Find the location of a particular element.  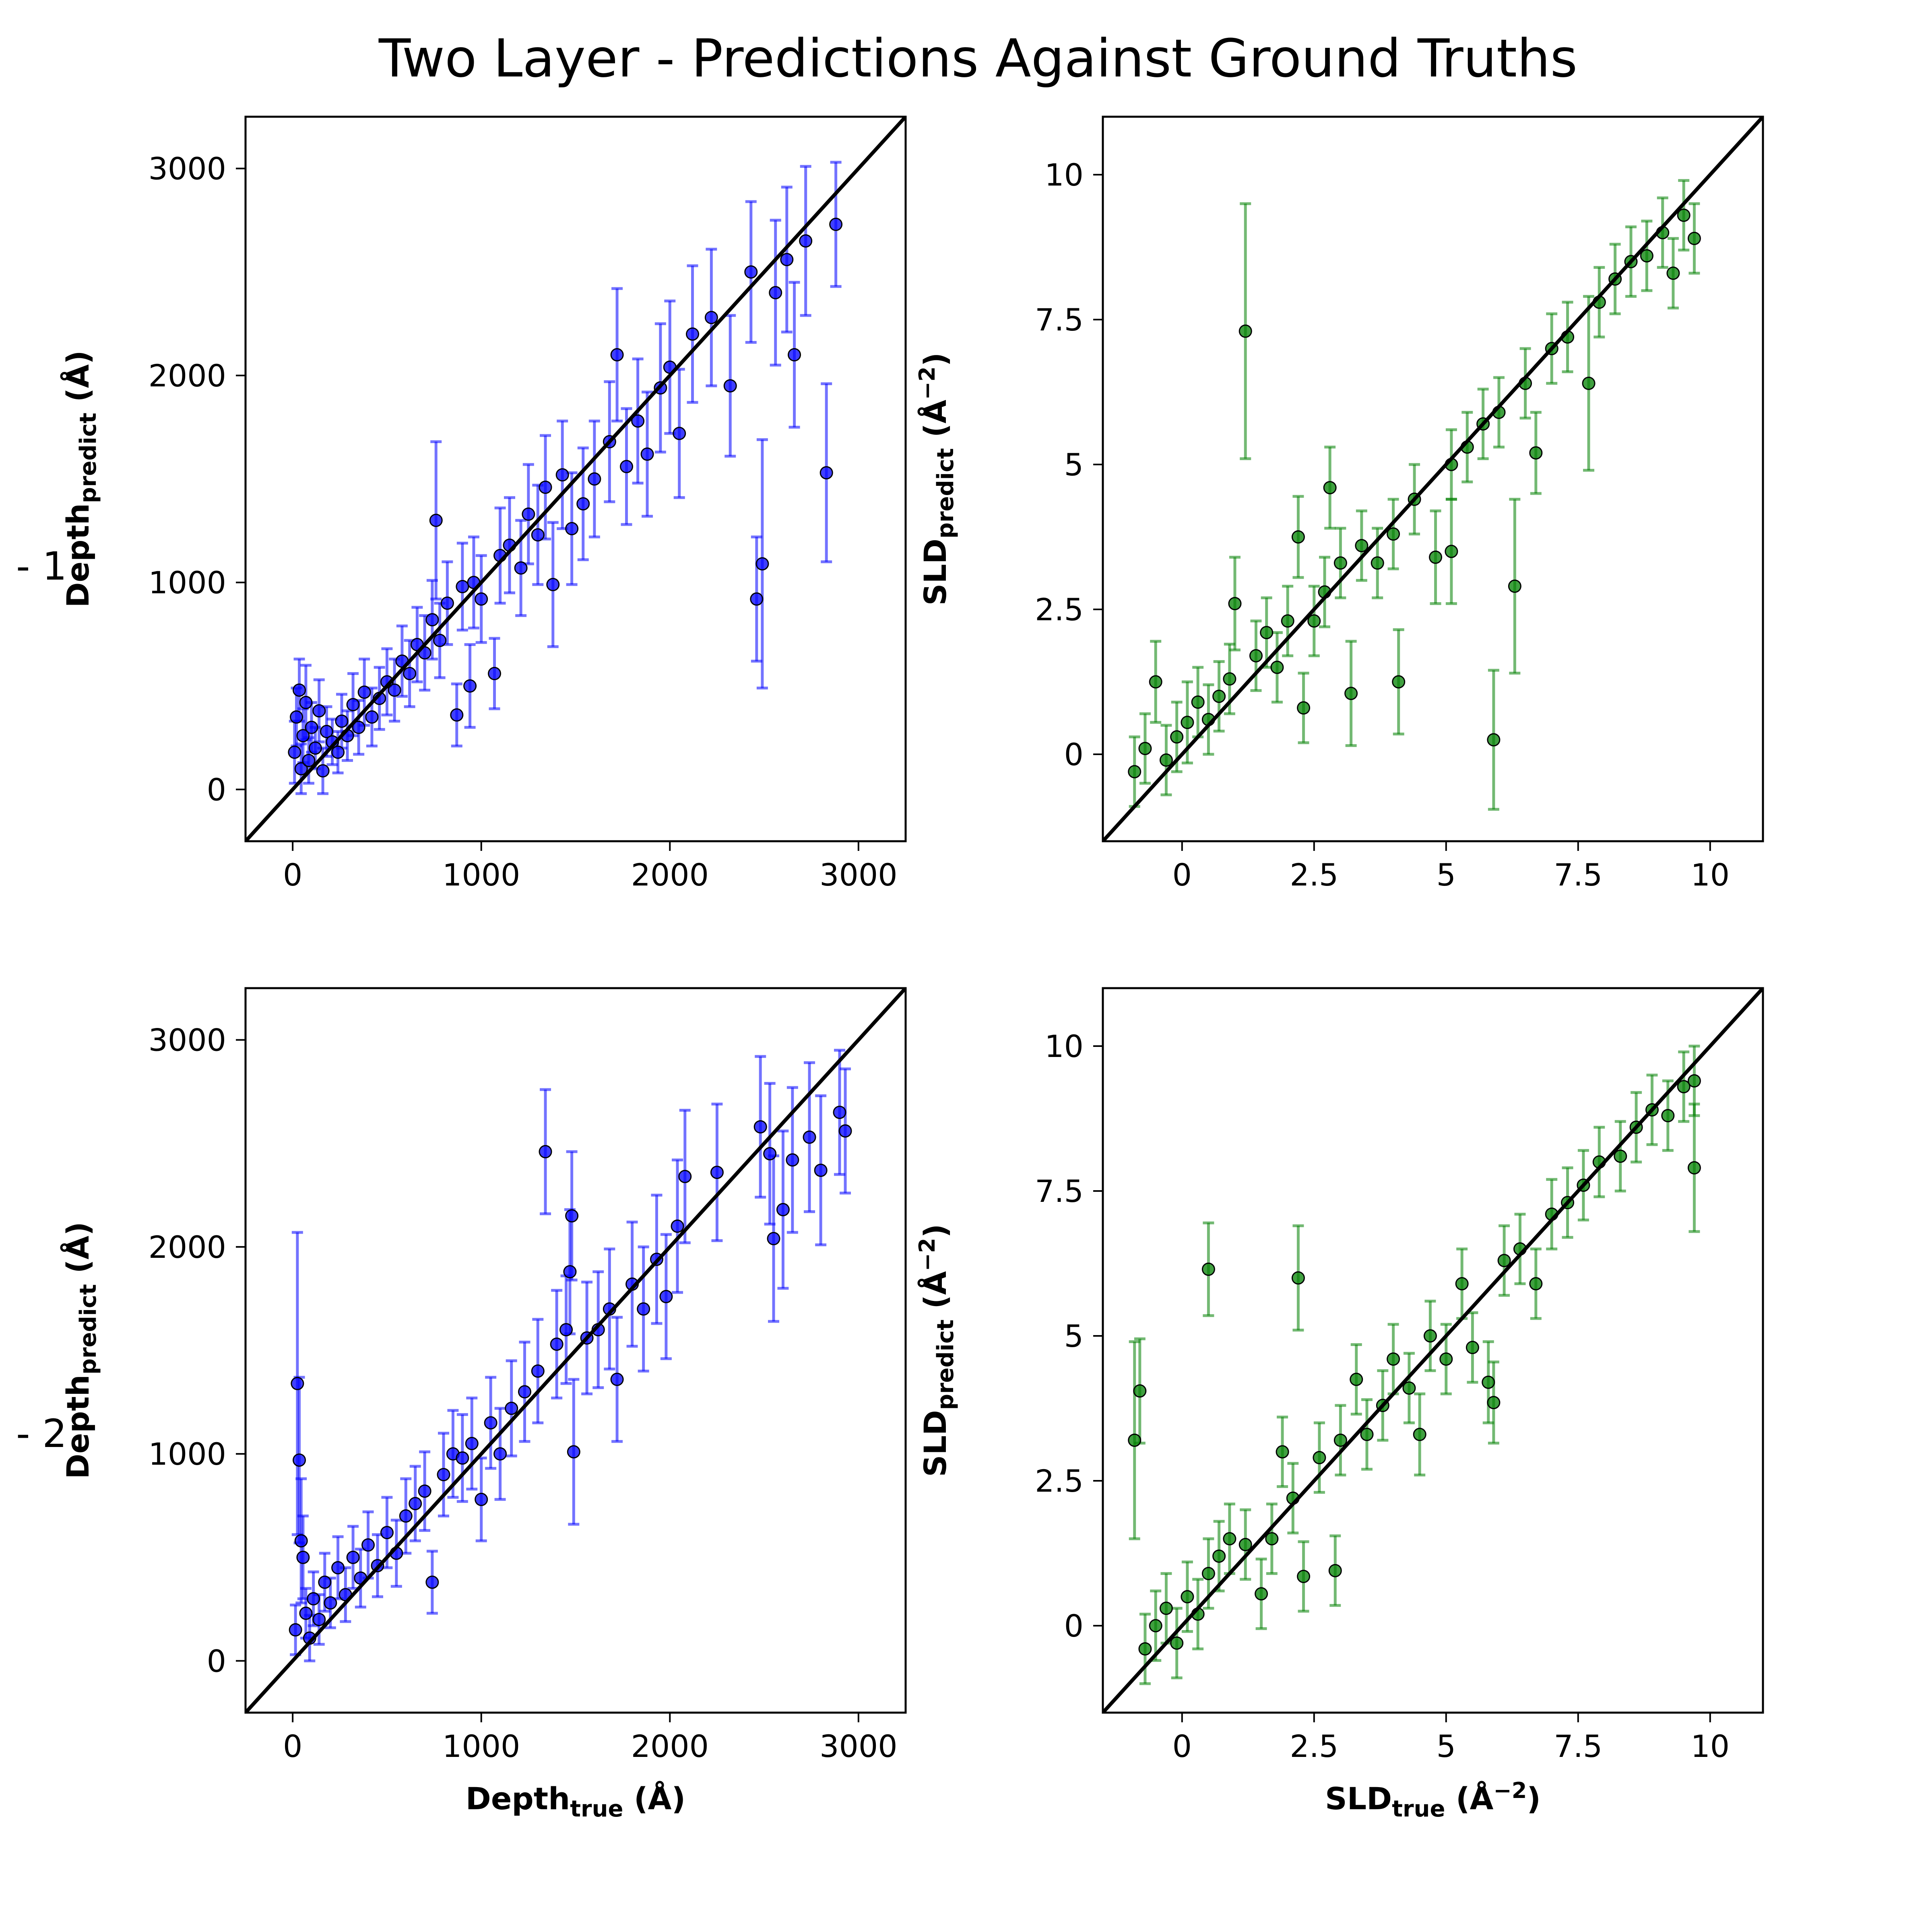

x-tick-label: 2.5 is located at coordinates (1314, 875).